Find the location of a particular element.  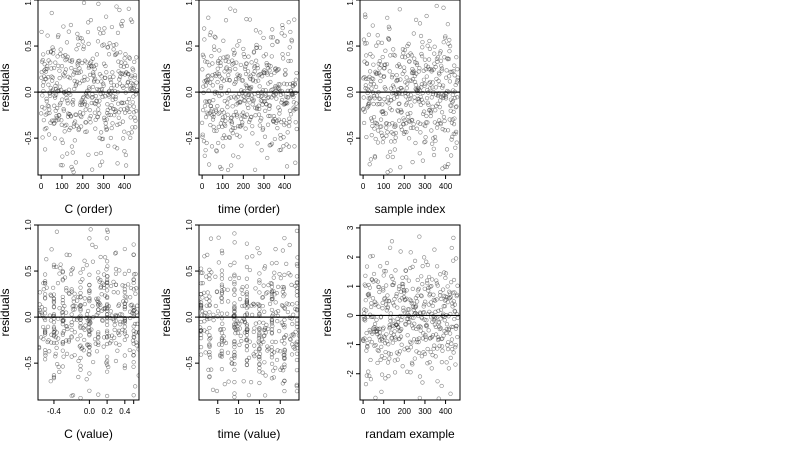

x-tick-label: 400 is located at coordinates (446, 411).